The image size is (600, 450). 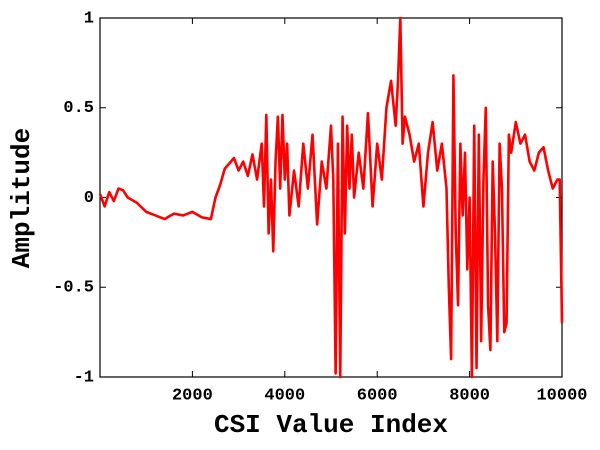 What do you see at coordinates (284, 395) in the screenshot?
I see `x-tick-label: 4000` at bounding box center [284, 395].